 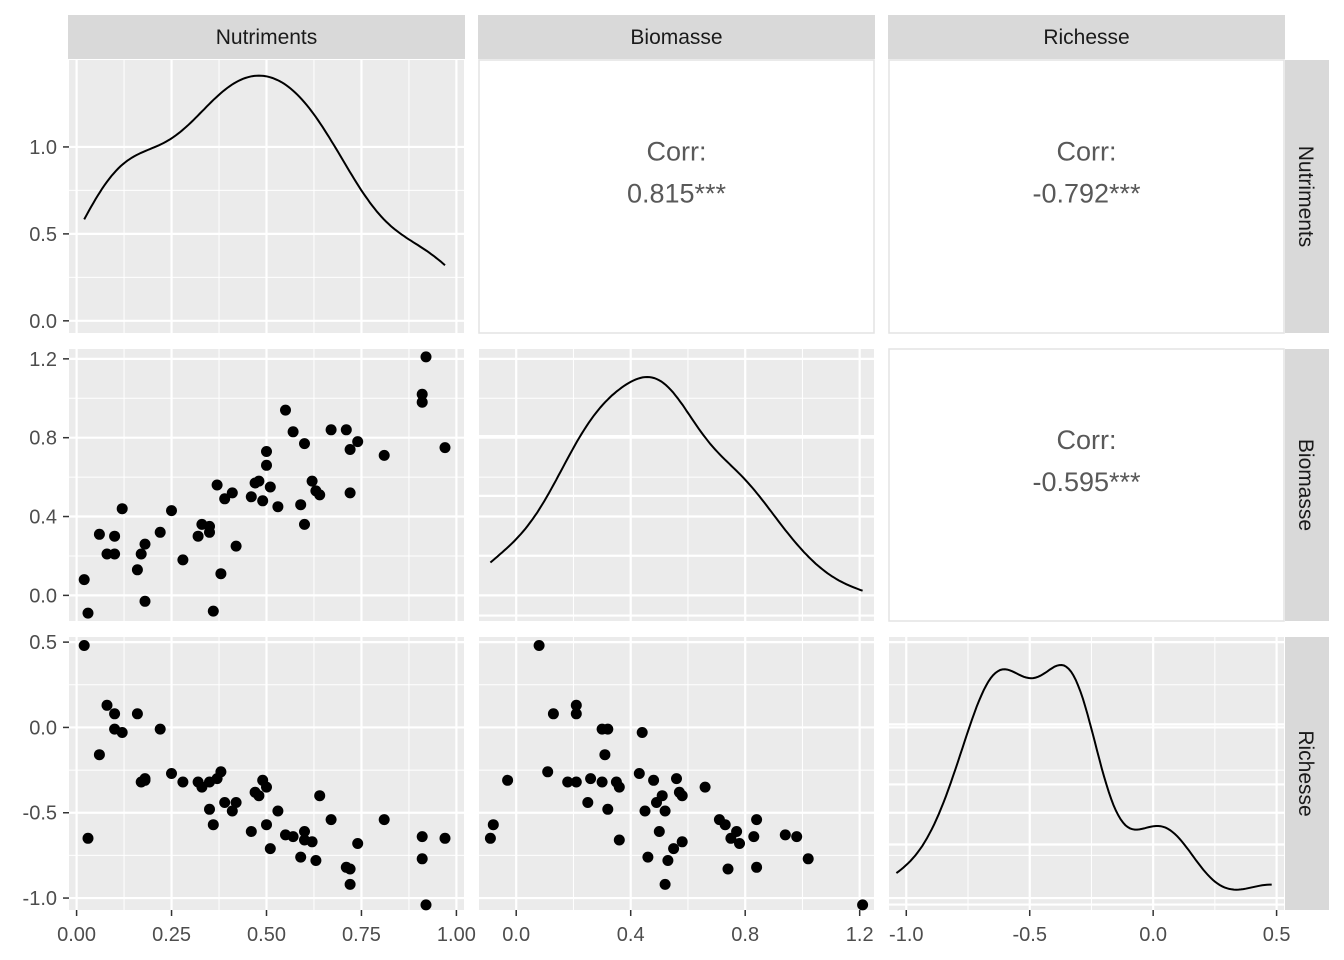 I want to click on y-tick-label: 0.4, so click(x=43, y=518).